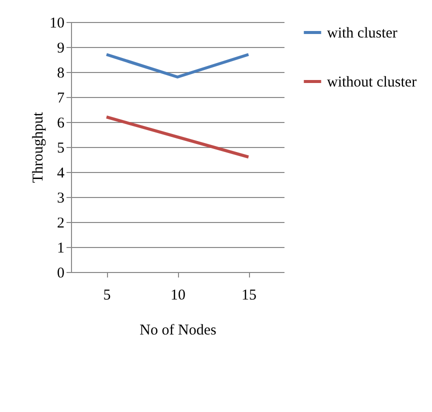  What do you see at coordinates (372, 82) in the screenshot?
I see `legend-label: without cluster` at bounding box center [372, 82].